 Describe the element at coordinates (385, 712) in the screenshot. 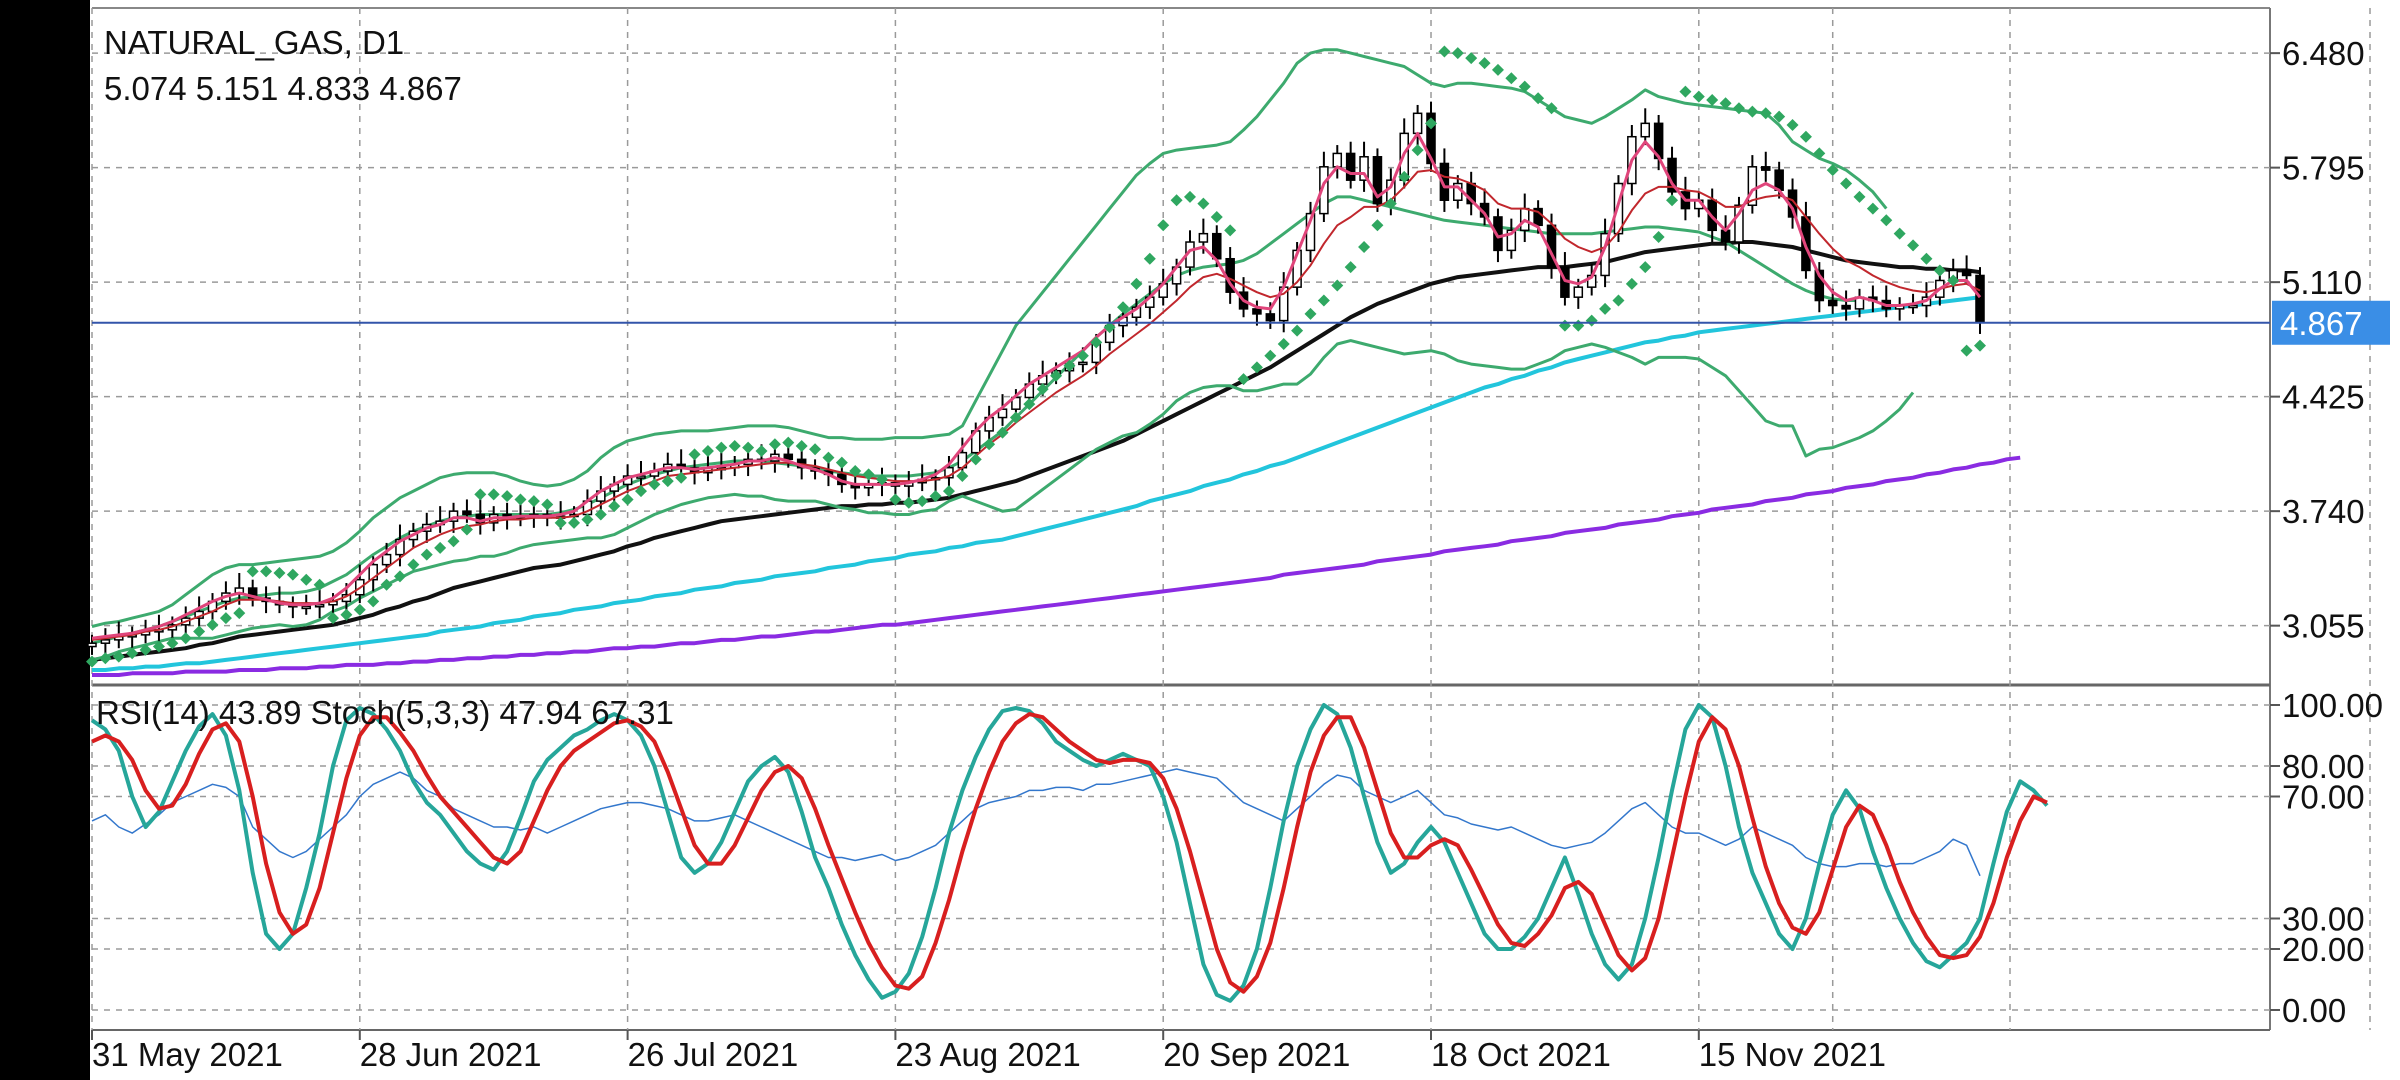

I see `oscillator-values-label: RSI(14) 43.89 Stoch(5,3,3) 47.94 67.31` at that location.